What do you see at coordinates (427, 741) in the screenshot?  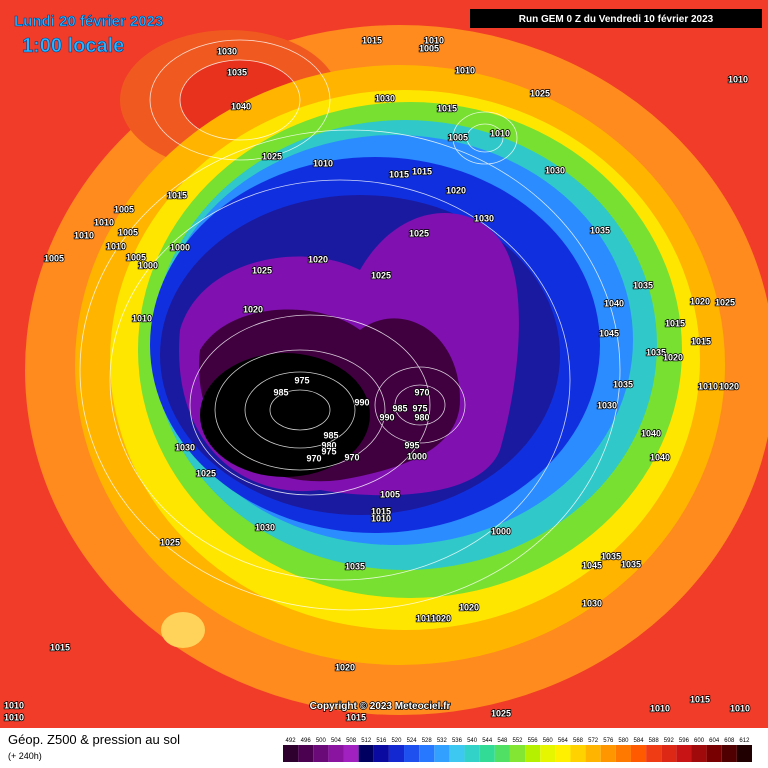 I see `scale-label: 528` at bounding box center [427, 741].